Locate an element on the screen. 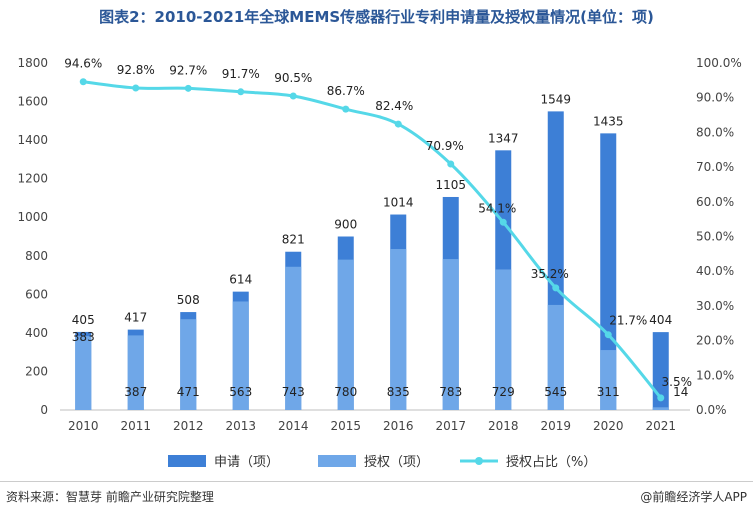 The height and width of the screenshot is (515, 753). label-grant-ratio: 82.4% is located at coordinates (394, 106).